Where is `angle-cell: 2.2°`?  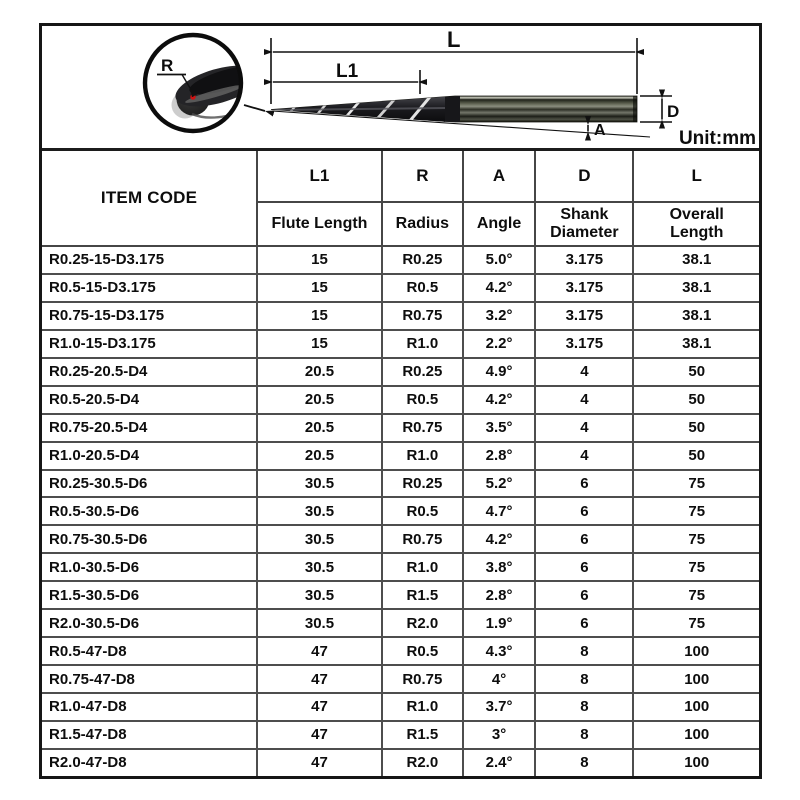
angle-cell: 2.2° is located at coordinates (499, 343).